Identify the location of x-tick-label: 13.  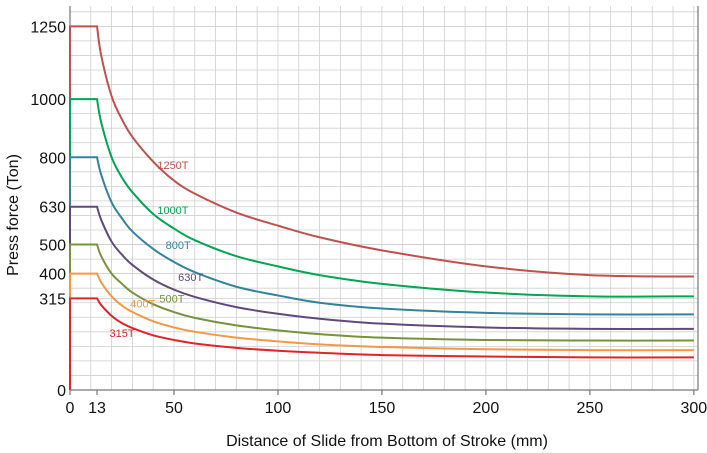
(97, 408).